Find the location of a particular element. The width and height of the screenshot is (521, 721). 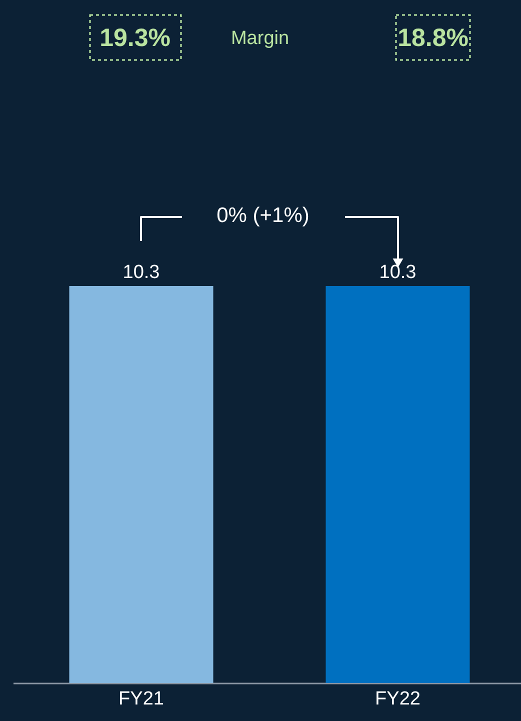

x-tick-label: FY22 is located at coordinates (397, 699).